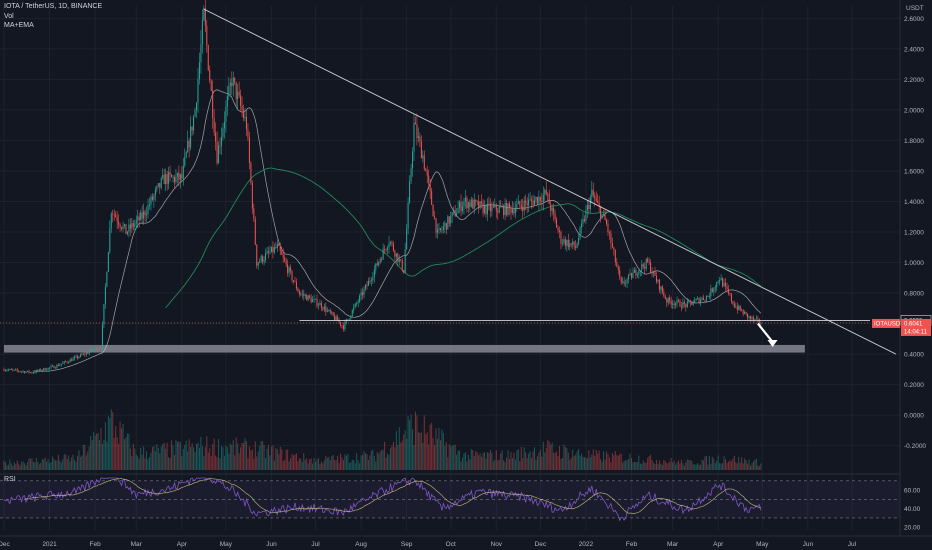 This screenshot has height=550, width=932. I want to click on price-tick-label: 2.2000, so click(914, 80).